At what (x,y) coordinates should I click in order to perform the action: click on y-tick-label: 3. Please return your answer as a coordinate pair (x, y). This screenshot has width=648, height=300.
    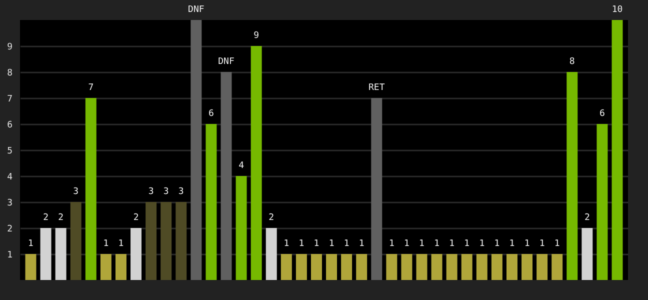
    Looking at the image, I should click on (9, 203).